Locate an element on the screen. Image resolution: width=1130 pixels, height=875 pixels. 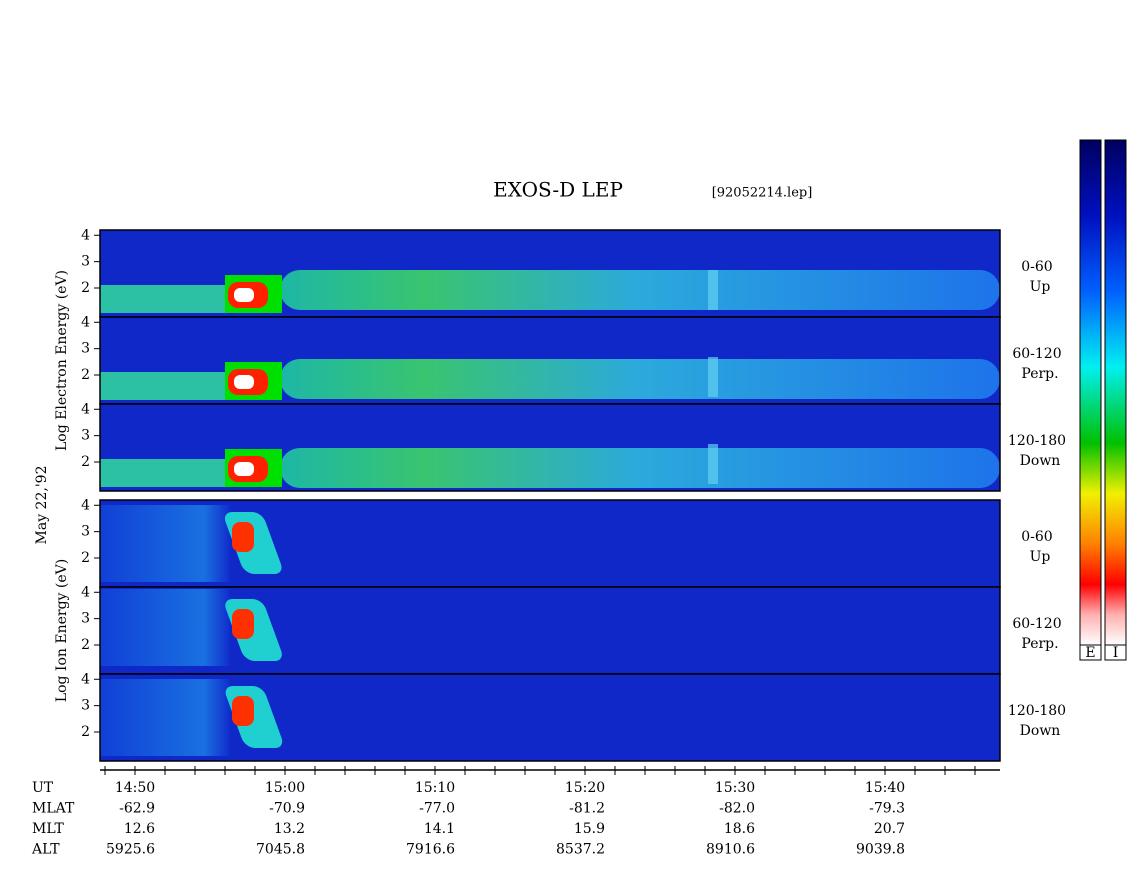
orbit-value: 7045.8 is located at coordinates (280, 850).